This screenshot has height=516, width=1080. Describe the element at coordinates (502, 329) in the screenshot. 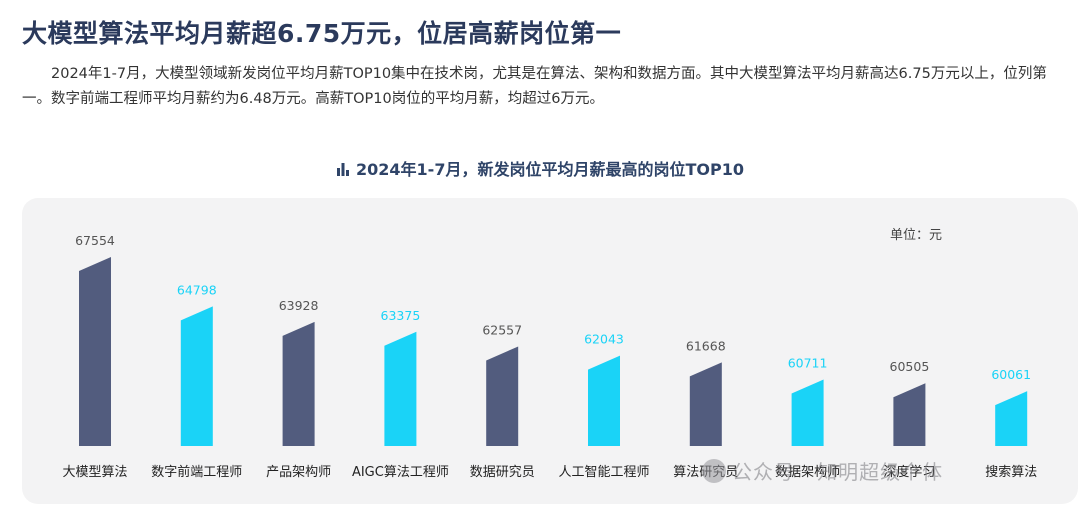

I see `data-label: 62557` at that location.